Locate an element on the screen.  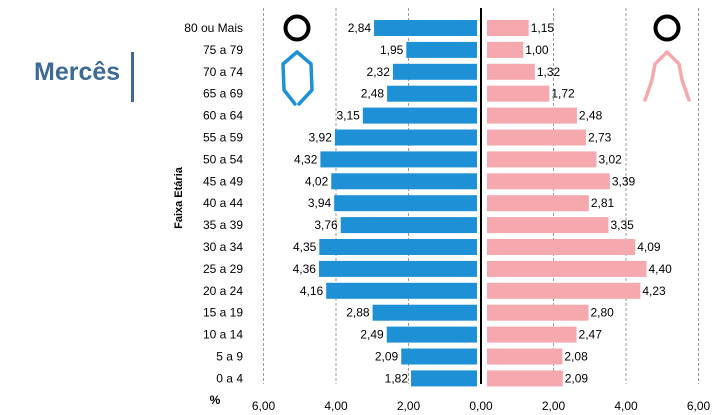
male-data-label: 4,32 is located at coordinates (306, 159).